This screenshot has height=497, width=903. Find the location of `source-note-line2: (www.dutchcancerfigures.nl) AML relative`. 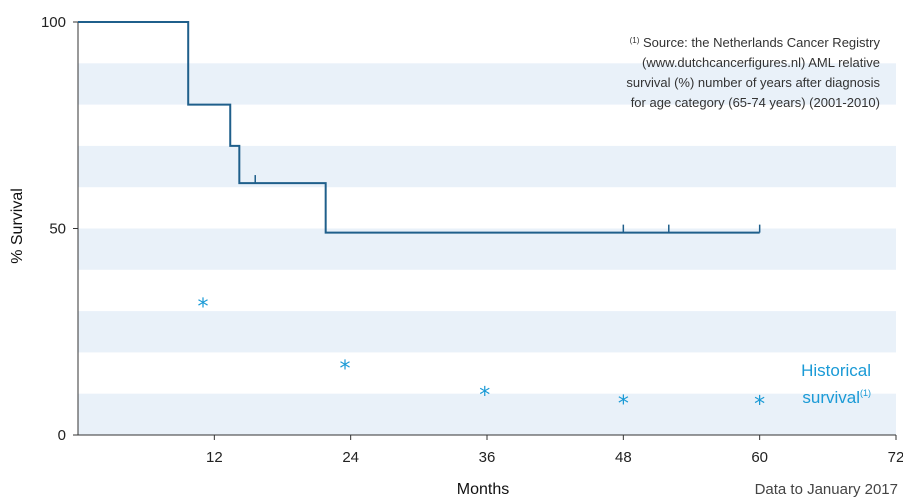

source-note-line2: (www.dutchcancerfigures.nl) AML relative is located at coordinates (761, 62).